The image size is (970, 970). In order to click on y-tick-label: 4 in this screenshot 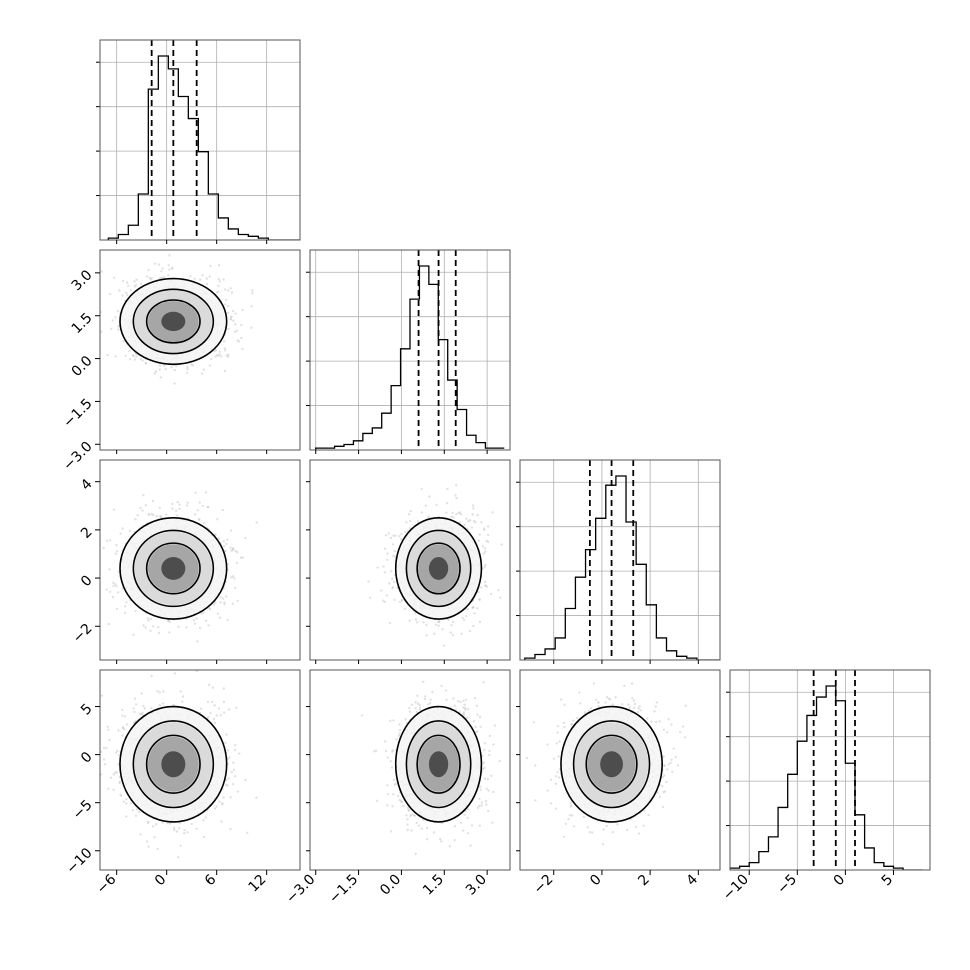, I will do `click(87, 485)`.